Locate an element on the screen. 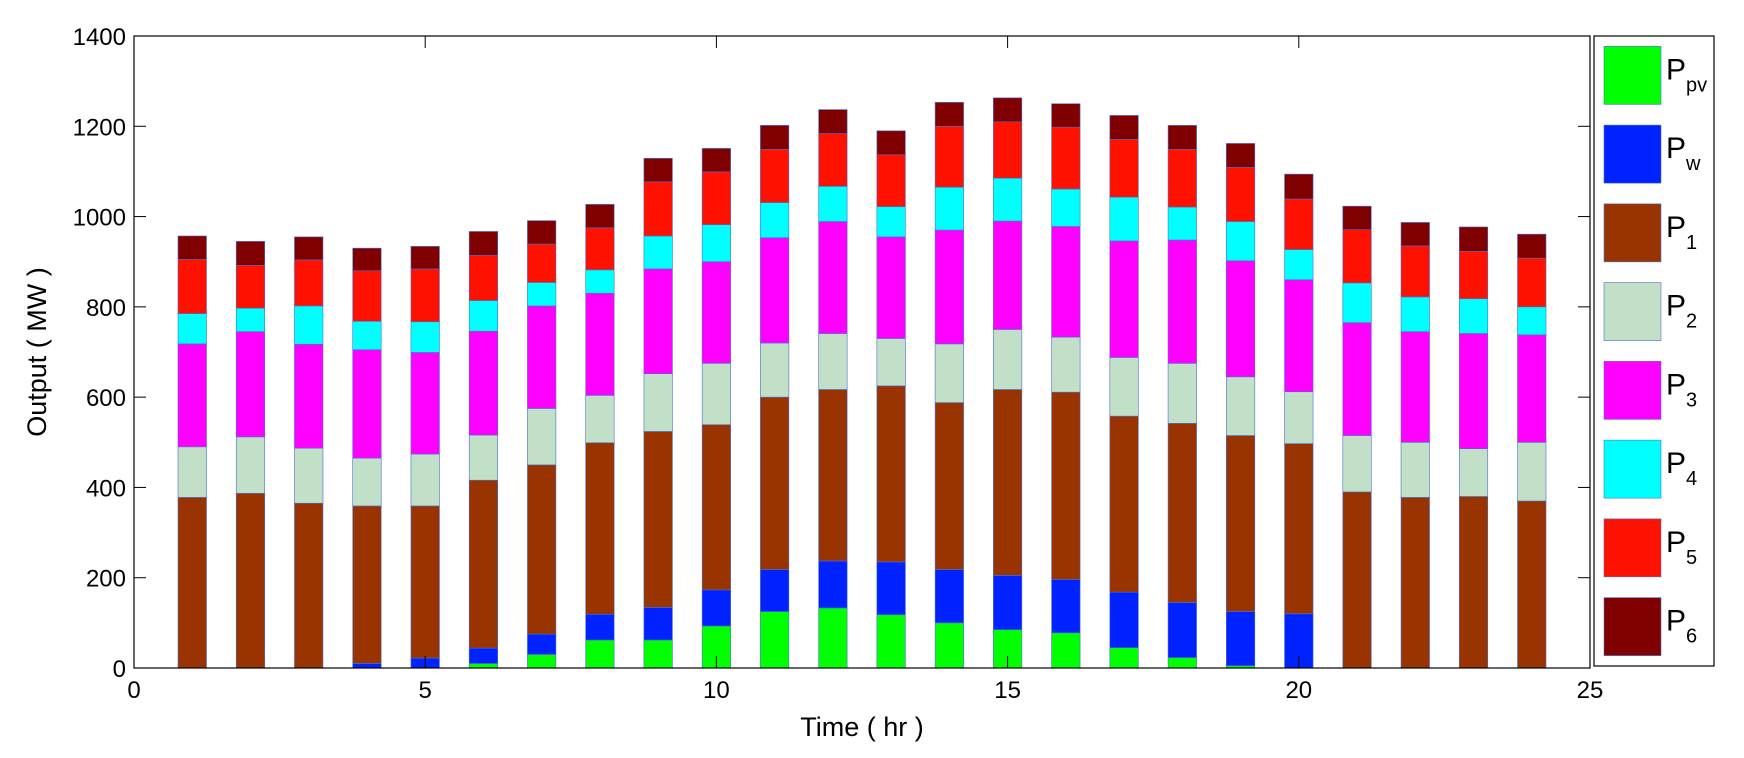  bar-segment-t14-p2 is located at coordinates (949, 373).